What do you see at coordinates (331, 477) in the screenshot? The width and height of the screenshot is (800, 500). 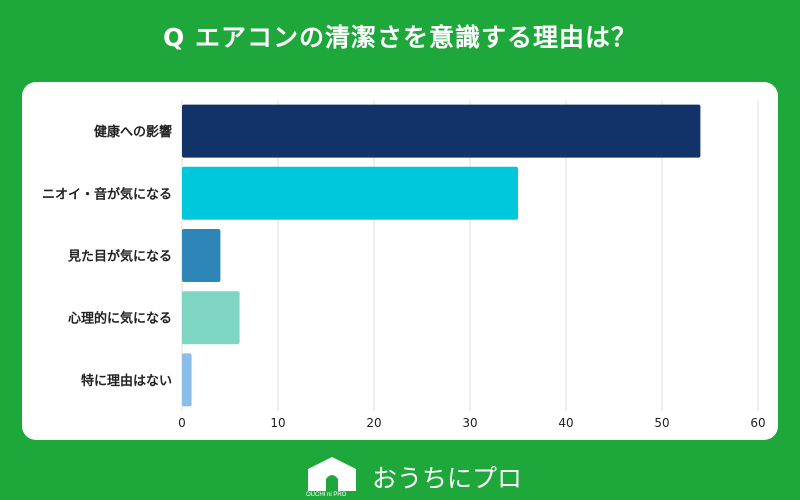 I see `ouchi-ni-pro-logo-icon: OUCHI ni PRO` at bounding box center [331, 477].